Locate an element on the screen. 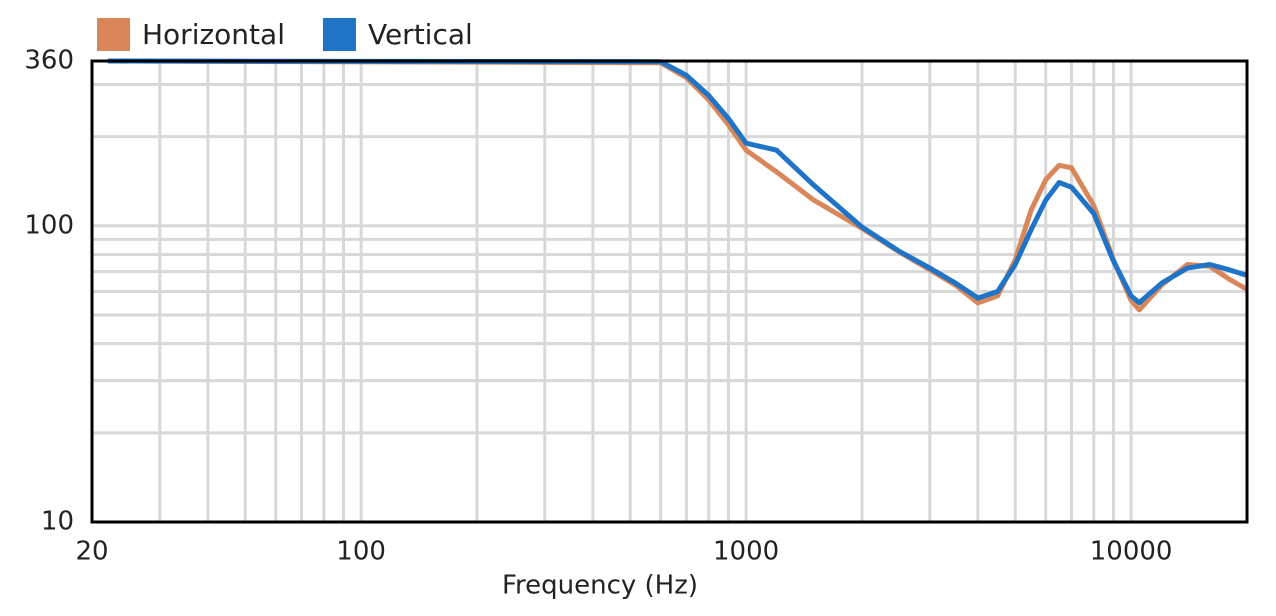 Image resolution: width=1276 pixels, height=616 pixels. x-axis-label: Frequency (Hz) is located at coordinates (600, 586).